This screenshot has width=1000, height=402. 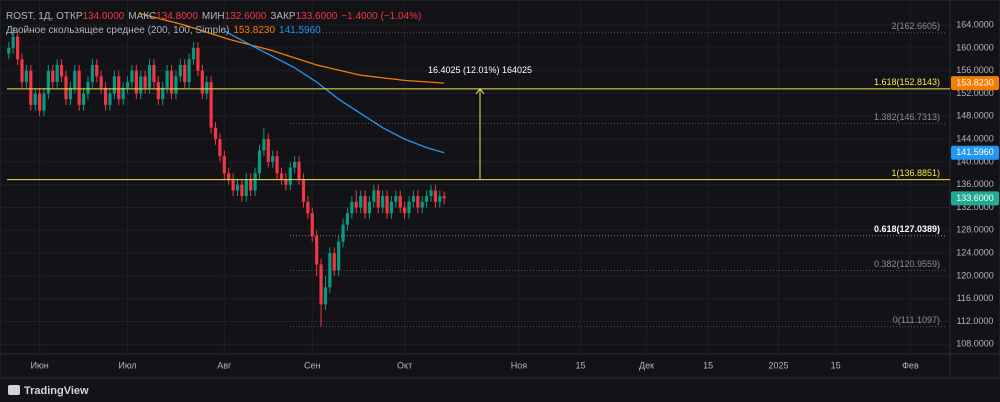 I want to click on fib-level-label: 0.382(120.9559), so click(x=907, y=264).